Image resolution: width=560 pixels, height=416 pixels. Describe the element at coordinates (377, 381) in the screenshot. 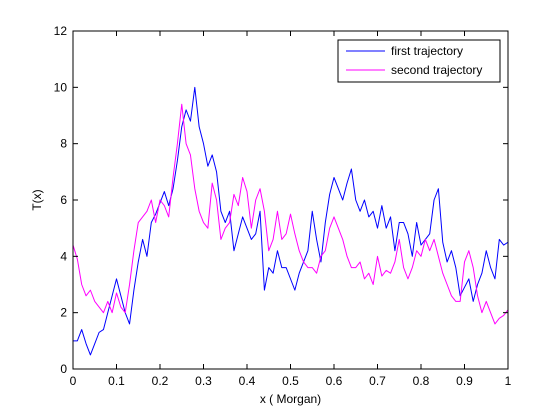

I see `x-tick-label: 0.7` at that location.